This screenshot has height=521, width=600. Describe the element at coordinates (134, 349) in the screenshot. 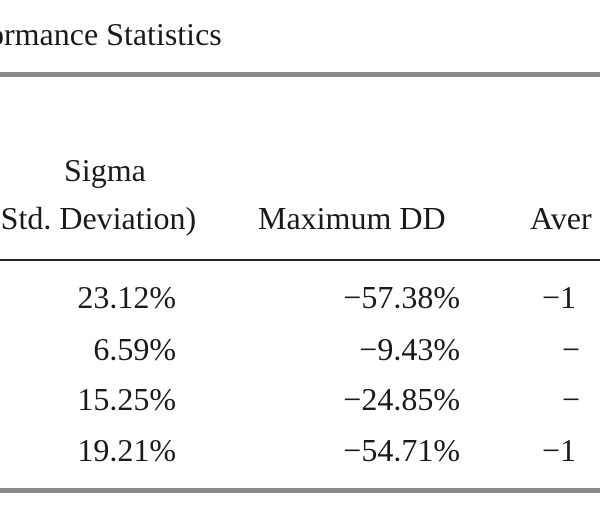

I see `cell-sigma-row2: 6.59%` at that location.